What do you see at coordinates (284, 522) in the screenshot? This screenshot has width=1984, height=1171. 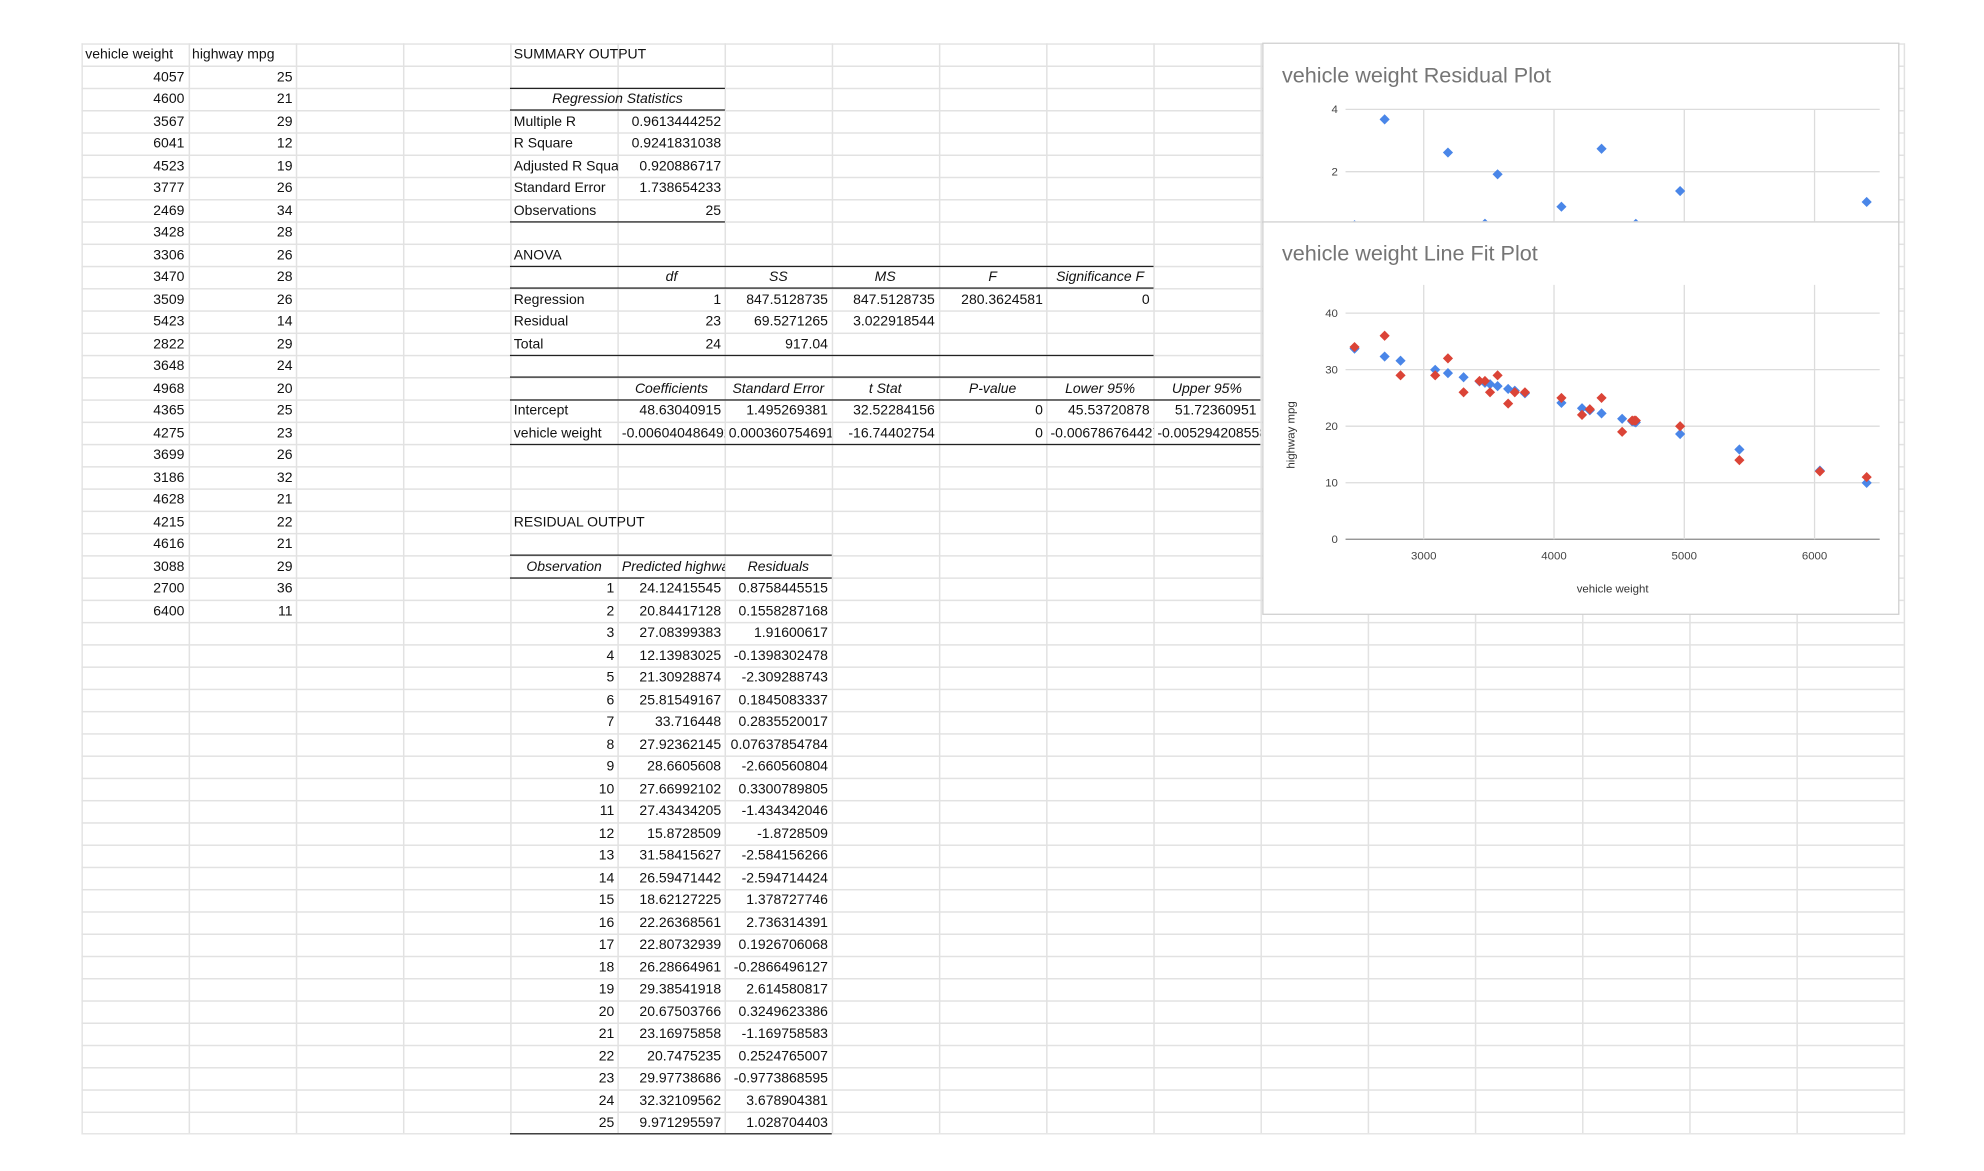 I see `cell: 22` at bounding box center [284, 522].